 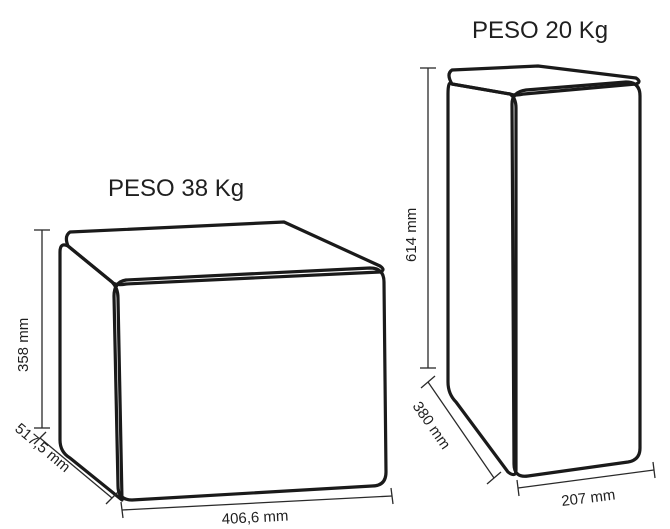 I want to click on box-20kg-depth-tick-a, so click(x=428, y=382).